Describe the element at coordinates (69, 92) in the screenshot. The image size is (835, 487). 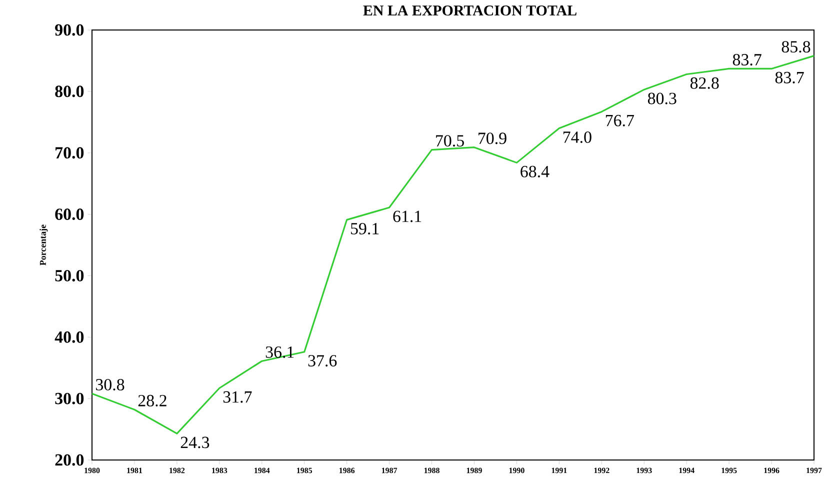
I see `y-tick-label: 80.0` at that location.